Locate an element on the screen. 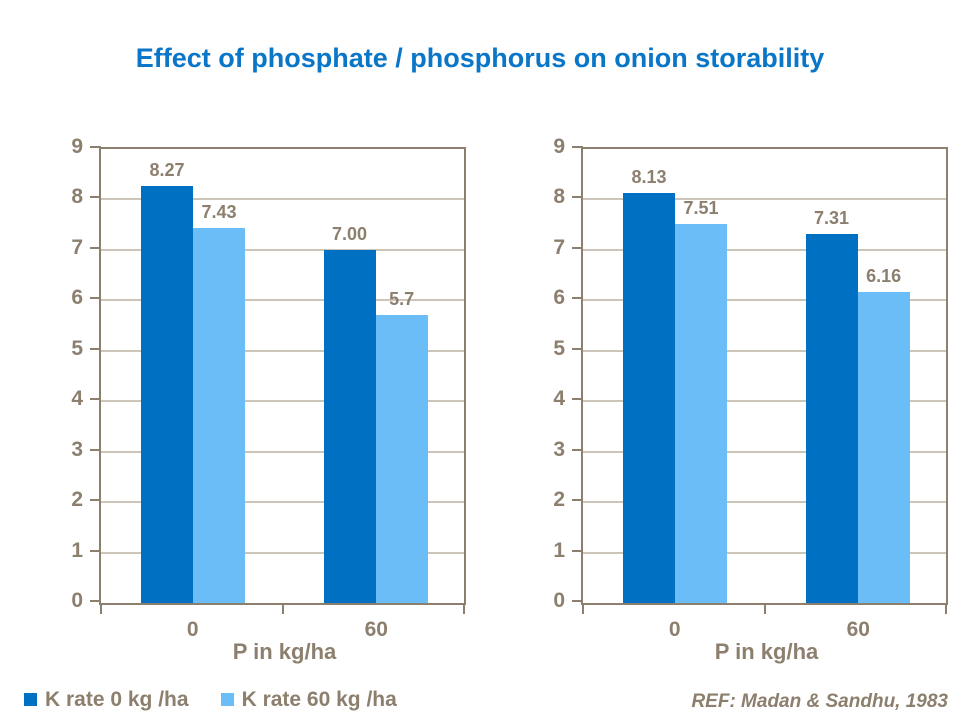  legend: K rate 0 kg /ha K rate 60 kg /ha is located at coordinates (210, 699).